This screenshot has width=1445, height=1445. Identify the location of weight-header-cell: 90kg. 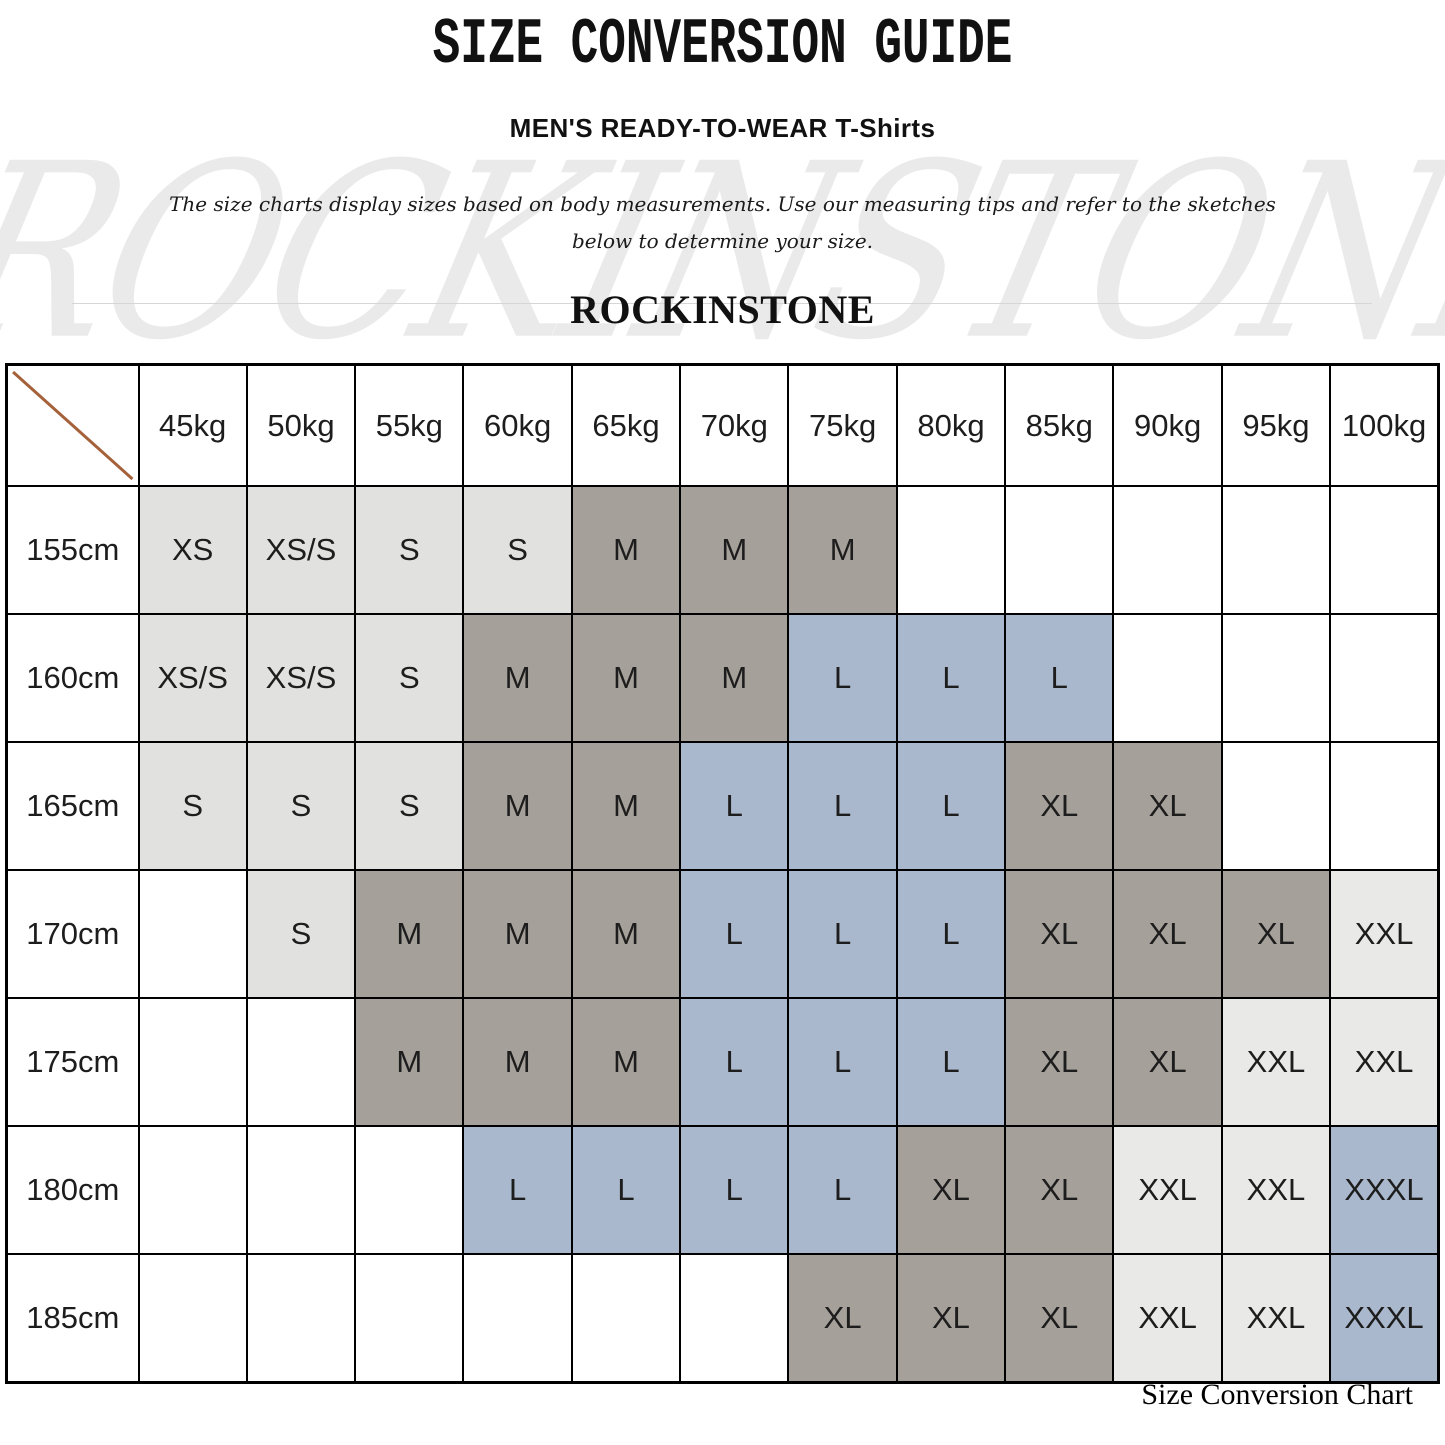
(1167, 425).